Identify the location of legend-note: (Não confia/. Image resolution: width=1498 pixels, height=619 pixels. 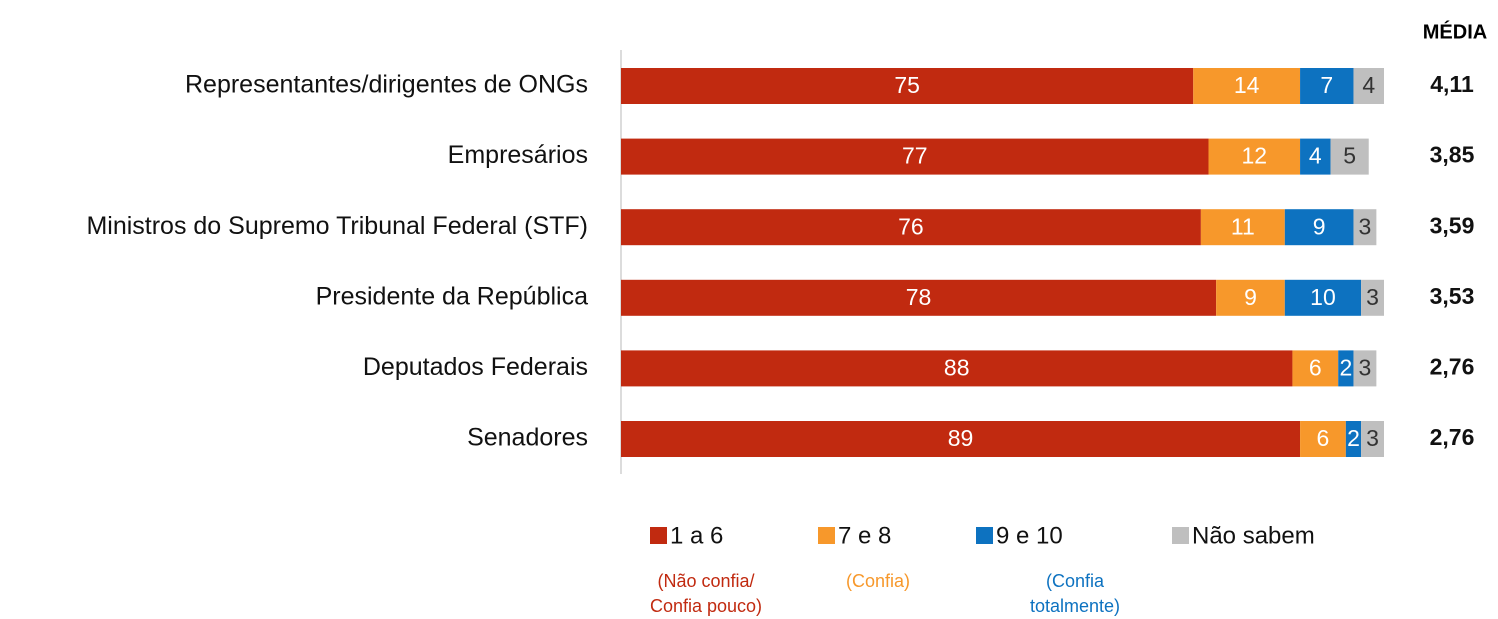
(705, 581).